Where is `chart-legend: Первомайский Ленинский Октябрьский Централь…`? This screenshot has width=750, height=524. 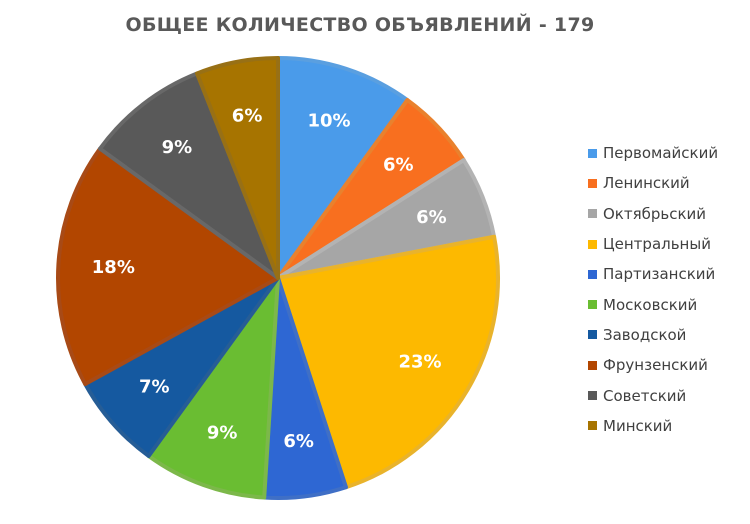 chart-legend: Первомайский Ленинский Октябрьский Централь… is located at coordinates (668, 289).